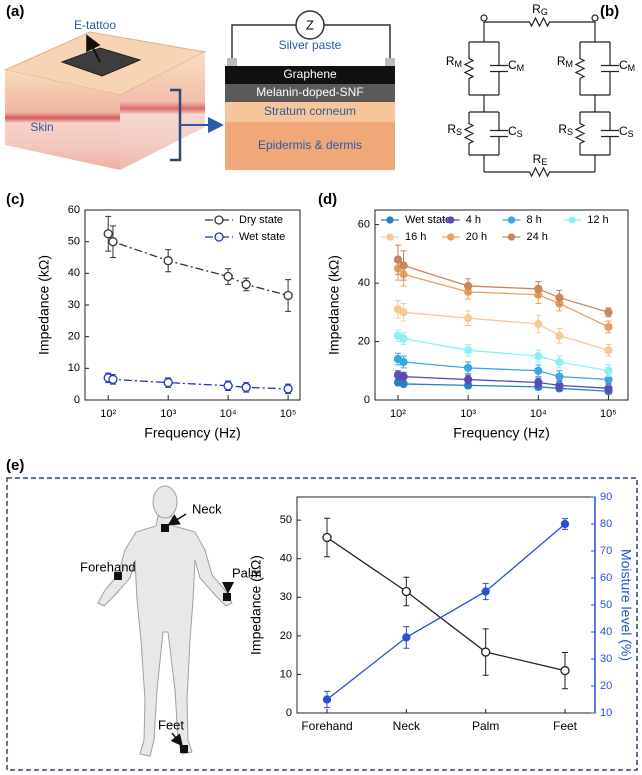 This screenshot has width=642, height=775. What do you see at coordinates (606, 497) in the screenshot?
I see `y2-tick-label: 90` at bounding box center [606, 497].